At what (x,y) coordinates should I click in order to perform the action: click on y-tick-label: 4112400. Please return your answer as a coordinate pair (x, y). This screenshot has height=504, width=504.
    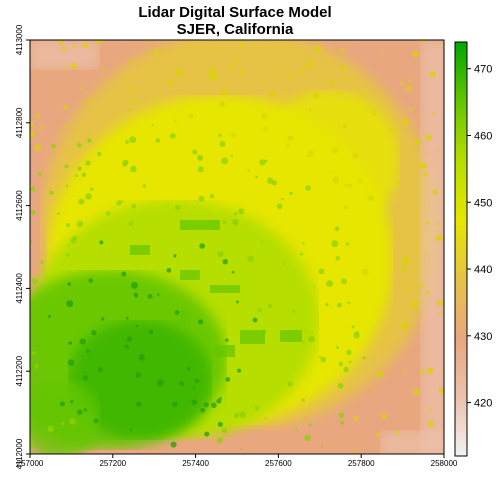
    Looking at the image, I should click on (19, 288).